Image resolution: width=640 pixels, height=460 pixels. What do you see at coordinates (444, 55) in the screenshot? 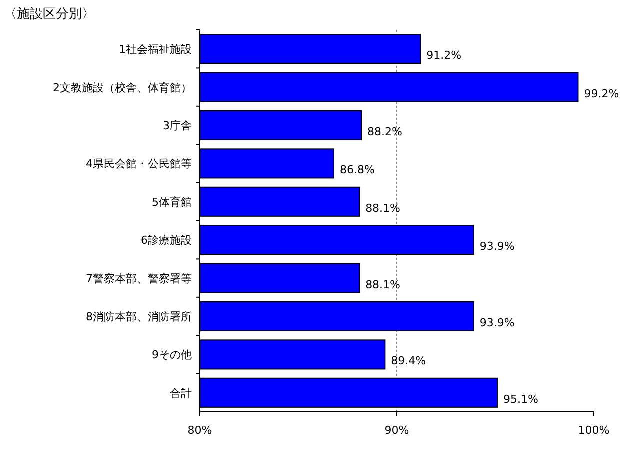
I see `data-label: 91.2%` at bounding box center [444, 55].